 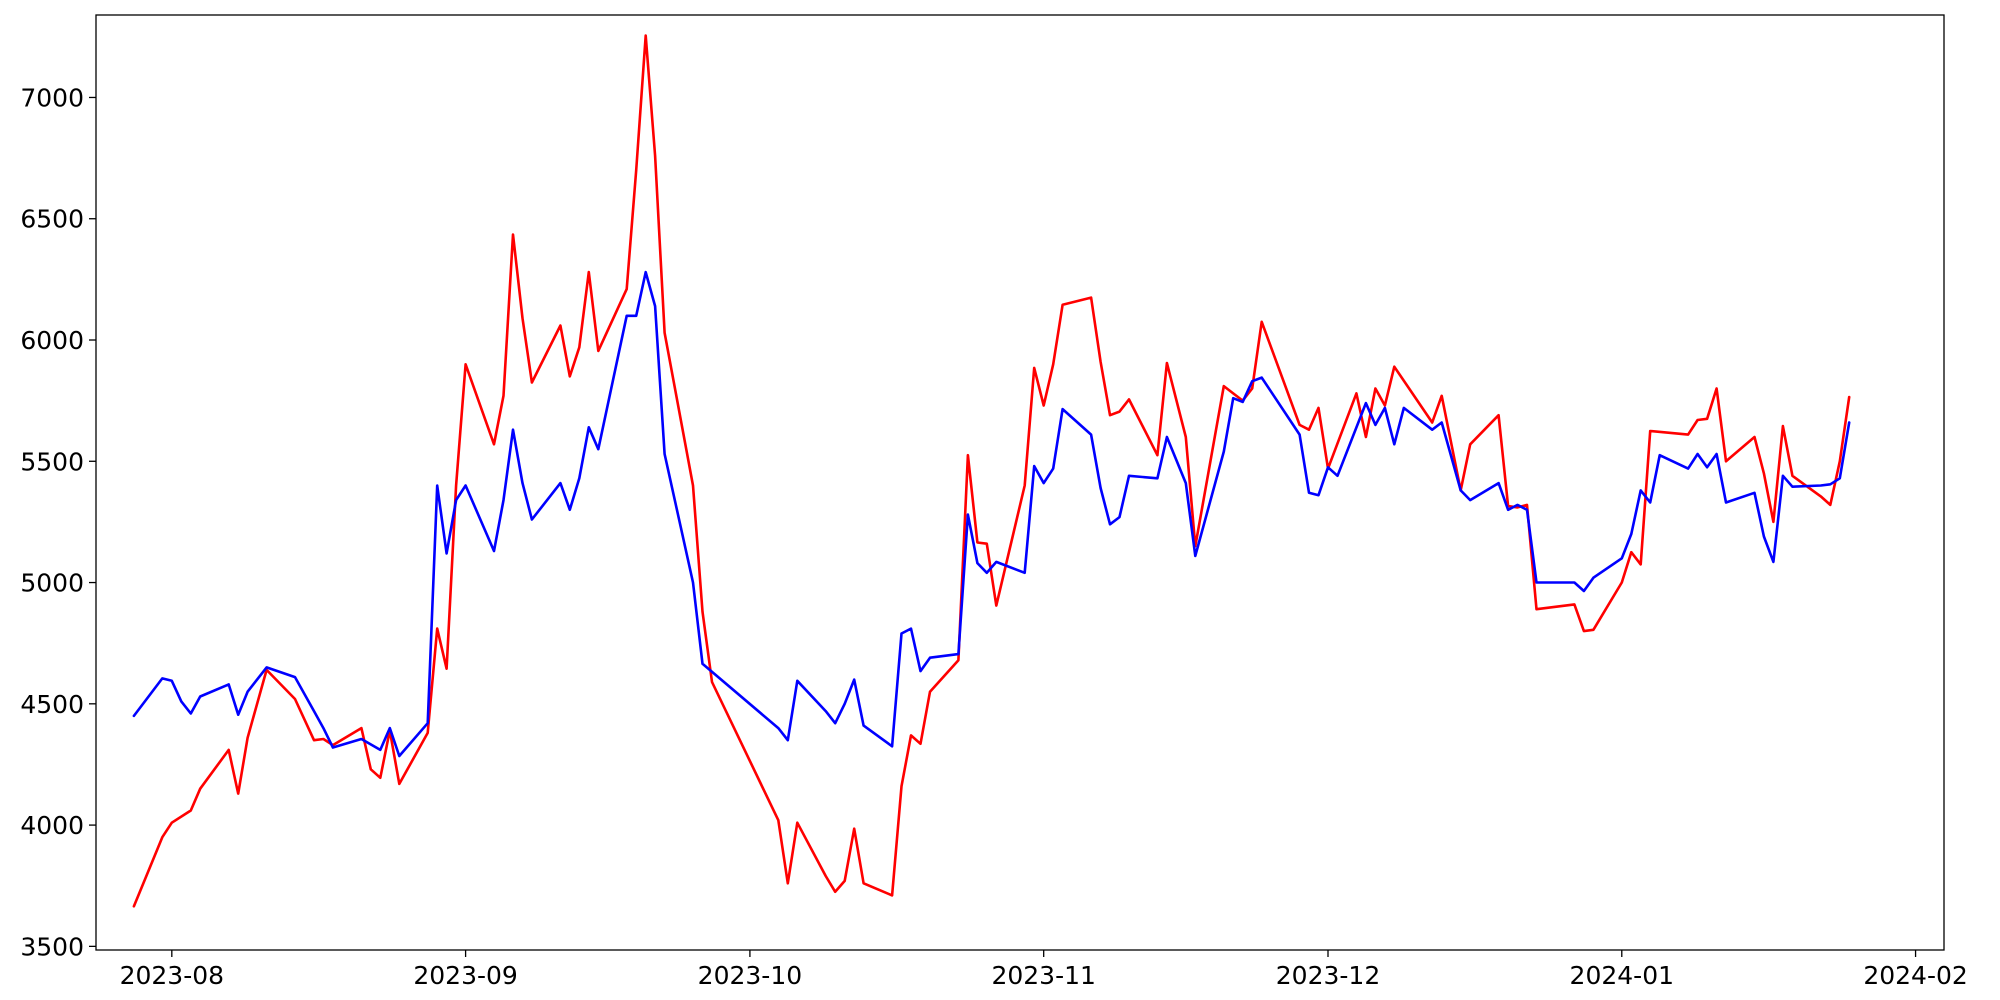 I want to click on y-tick-label: 7000, so click(x=52, y=97).